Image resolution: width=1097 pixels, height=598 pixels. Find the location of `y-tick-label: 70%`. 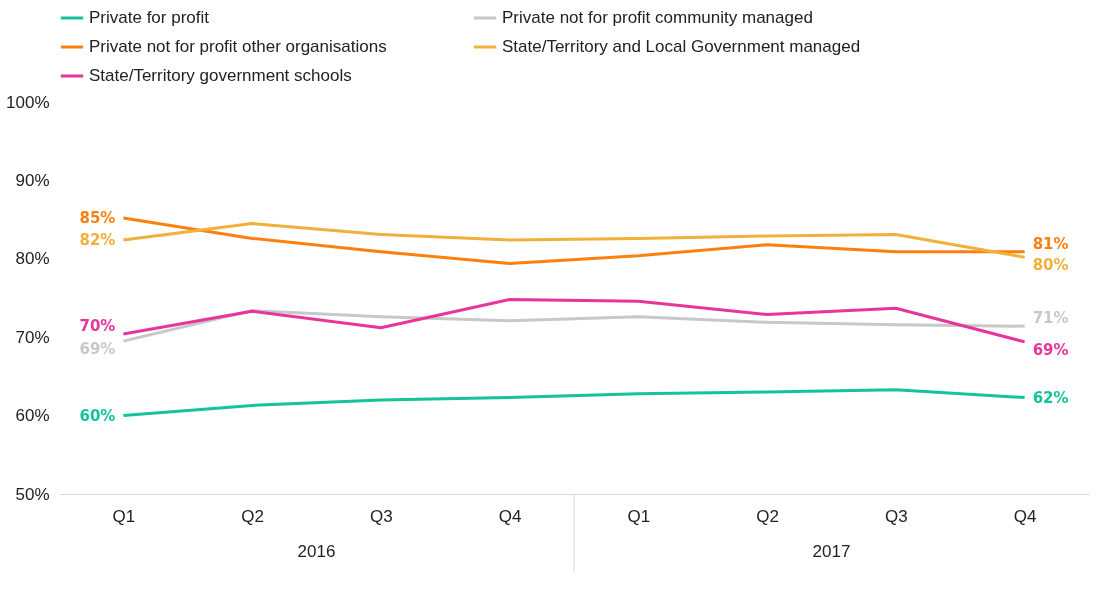

y-tick-label: 70% is located at coordinates (32, 337).